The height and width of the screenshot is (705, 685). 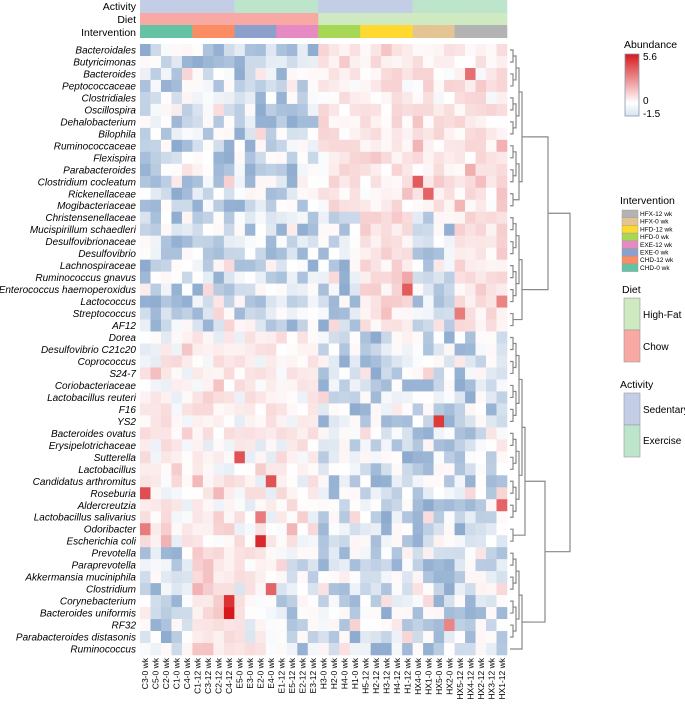 What do you see at coordinates (397, 675) in the screenshot?
I see `column-label: H4-12 wk` at bounding box center [397, 675].